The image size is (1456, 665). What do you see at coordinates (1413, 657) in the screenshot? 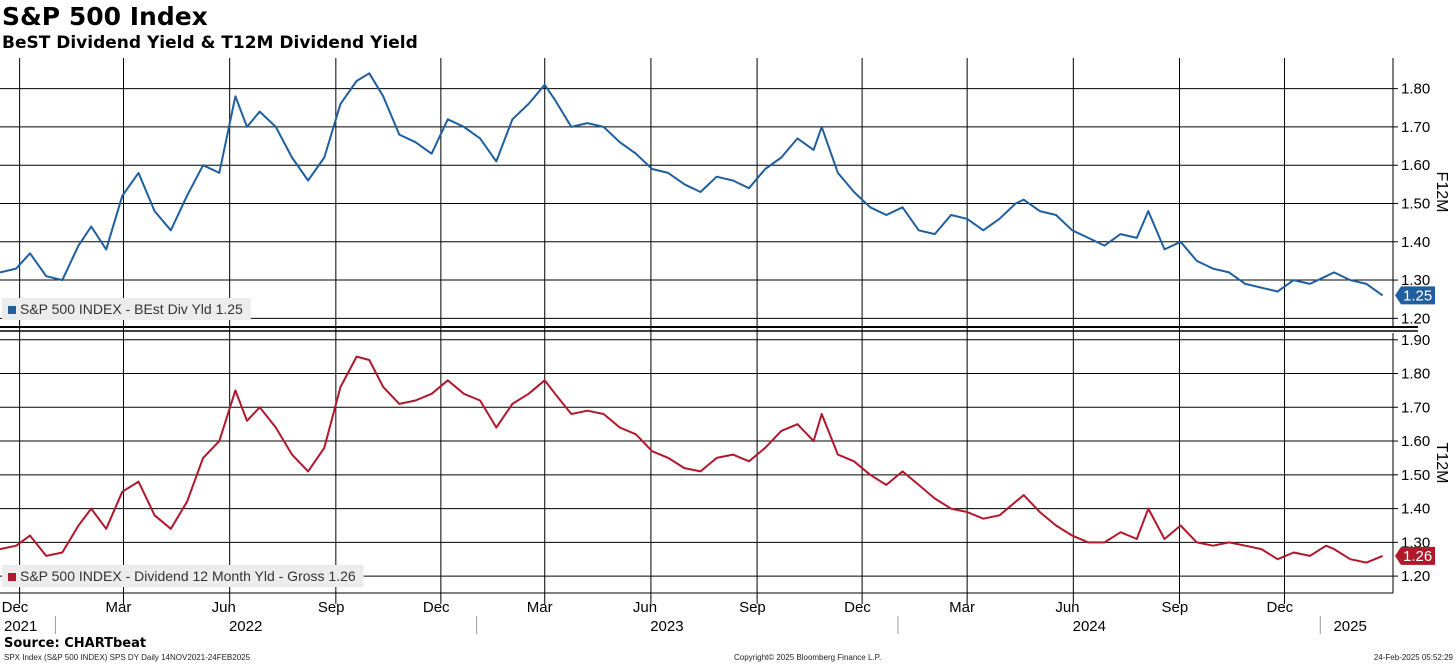
I see `footer-timestamp: 24-Feb-2025 05:52:29` at bounding box center [1413, 657].